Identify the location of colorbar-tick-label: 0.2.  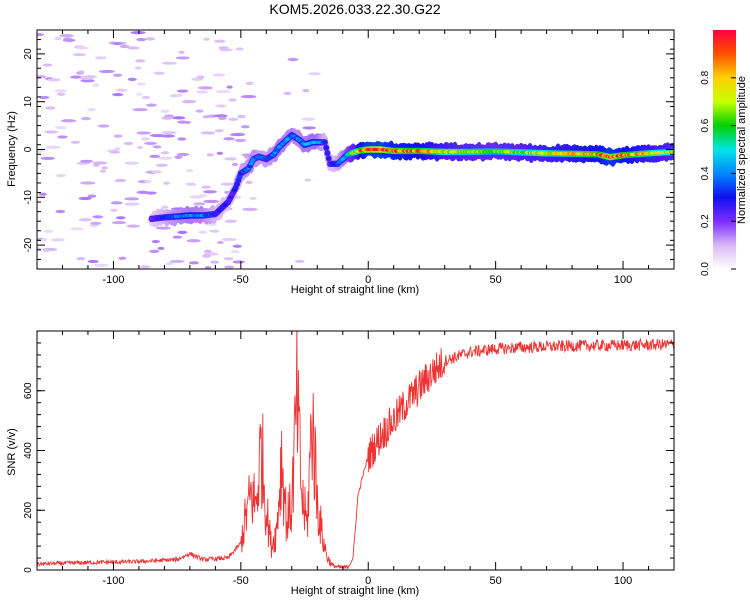
(705, 221).